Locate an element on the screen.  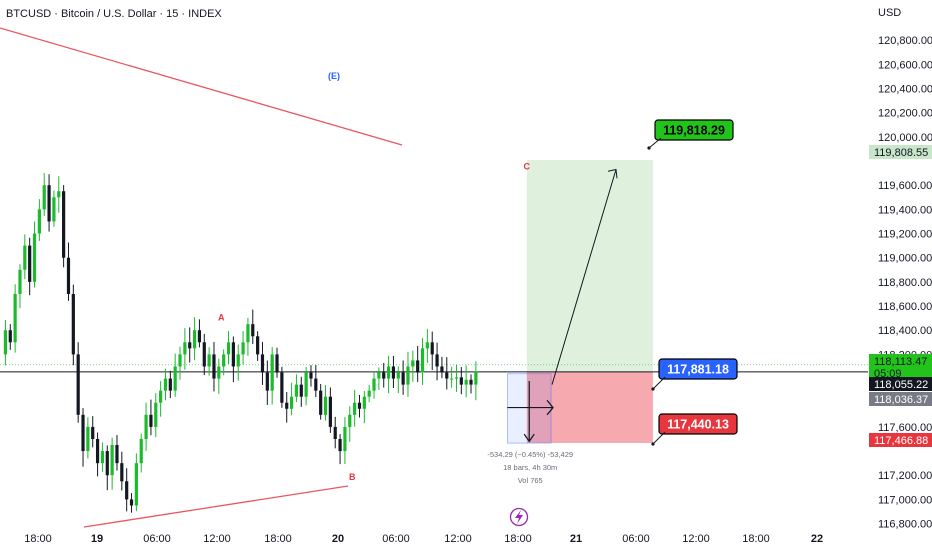
x-tick-label: 20 is located at coordinates (338, 539).